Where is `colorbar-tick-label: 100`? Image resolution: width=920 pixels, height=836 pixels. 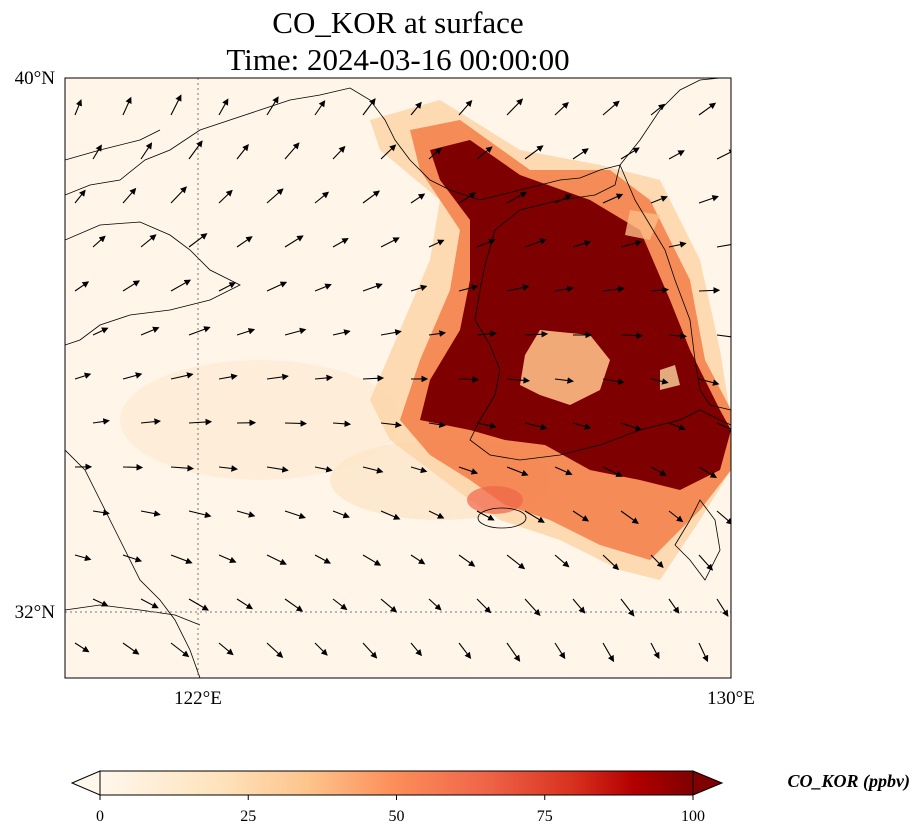 colorbar-tick-label: 100 is located at coordinates (693, 816).